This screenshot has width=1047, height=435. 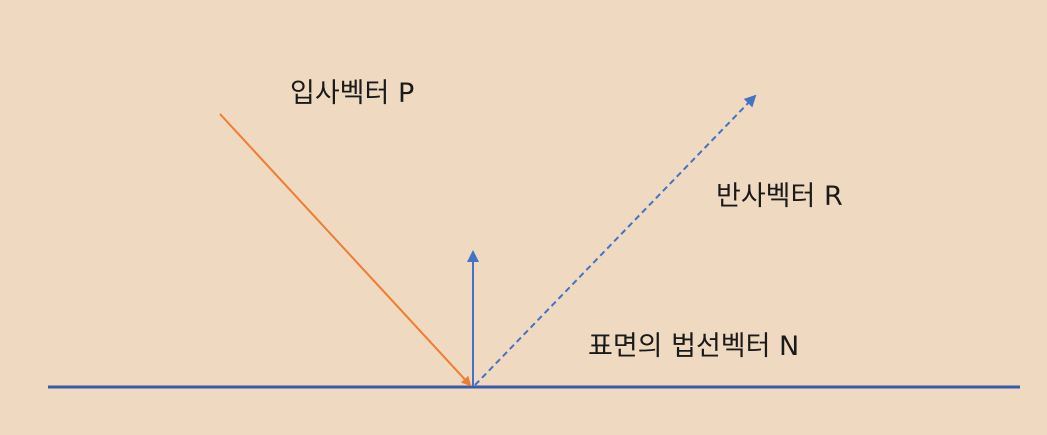 What do you see at coordinates (352, 93) in the screenshot?
I see `incident-vector-label: 입사벡터 P` at bounding box center [352, 93].